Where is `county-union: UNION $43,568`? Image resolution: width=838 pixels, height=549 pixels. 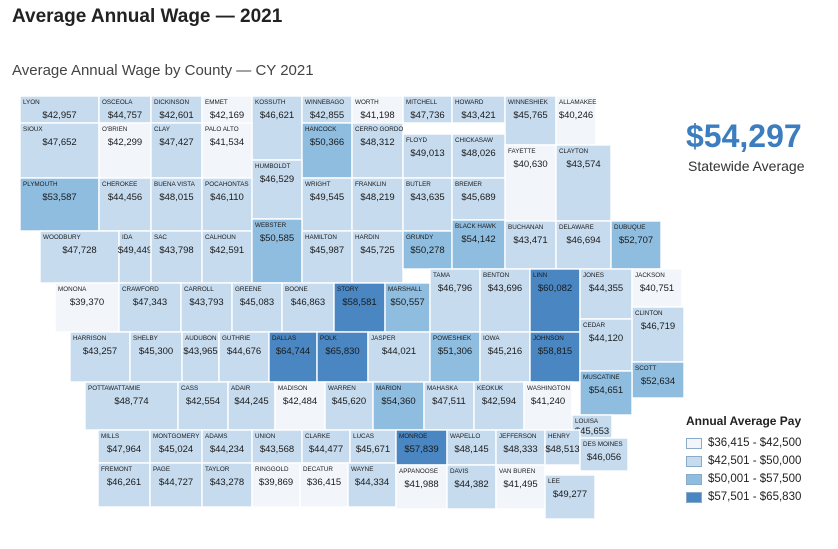 county-union: UNION $43,568 is located at coordinates (277, 446).